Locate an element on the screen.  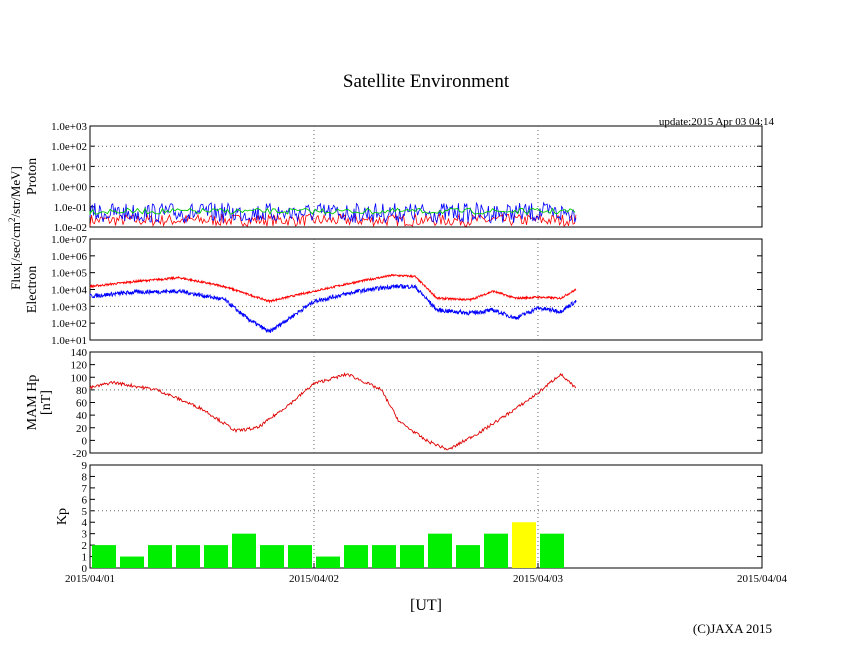
y-tick-label: 5 is located at coordinates (85, 512).